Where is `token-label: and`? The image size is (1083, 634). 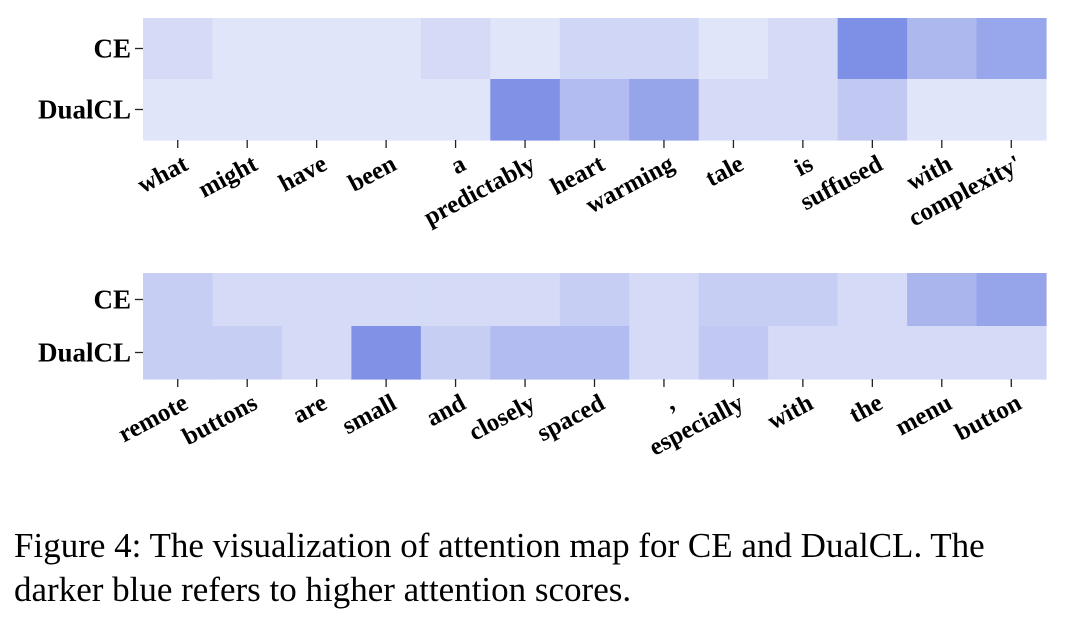 token-label: and is located at coordinates (446, 410).